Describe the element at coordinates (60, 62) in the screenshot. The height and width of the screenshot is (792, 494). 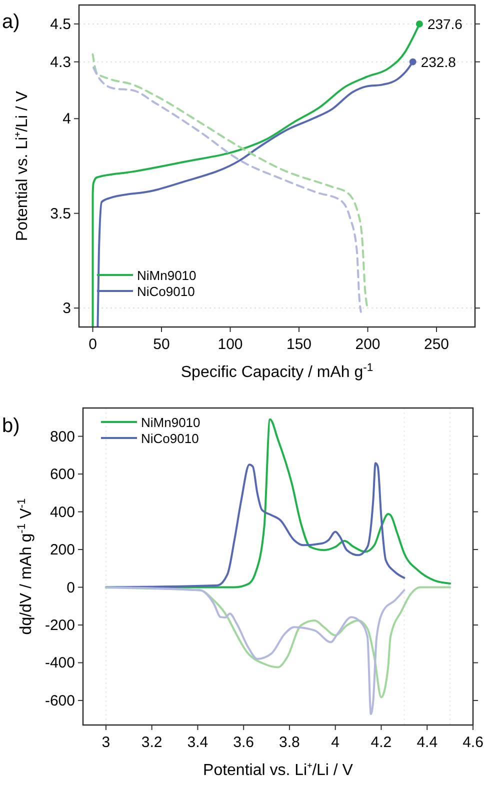
I see `y-tick-label: 4.3` at that location.